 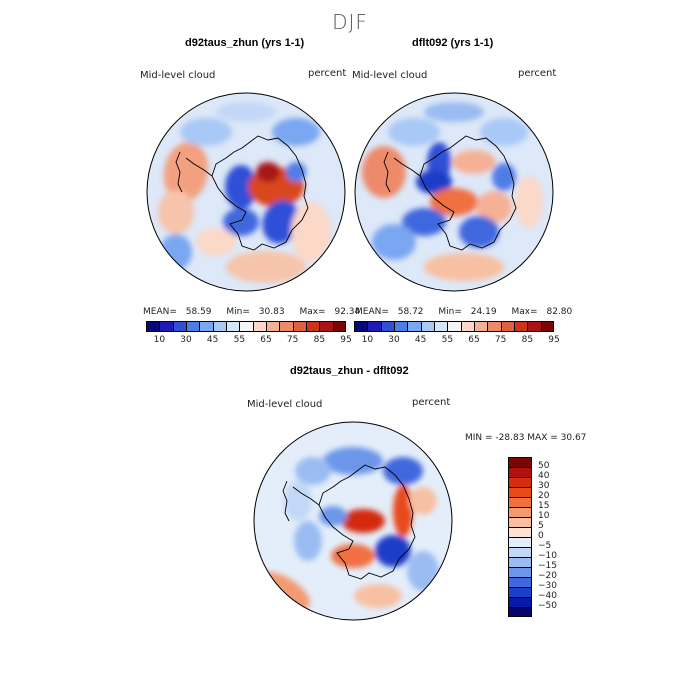 I want to click on difference-colorbar-label: −15, so click(x=547, y=566).